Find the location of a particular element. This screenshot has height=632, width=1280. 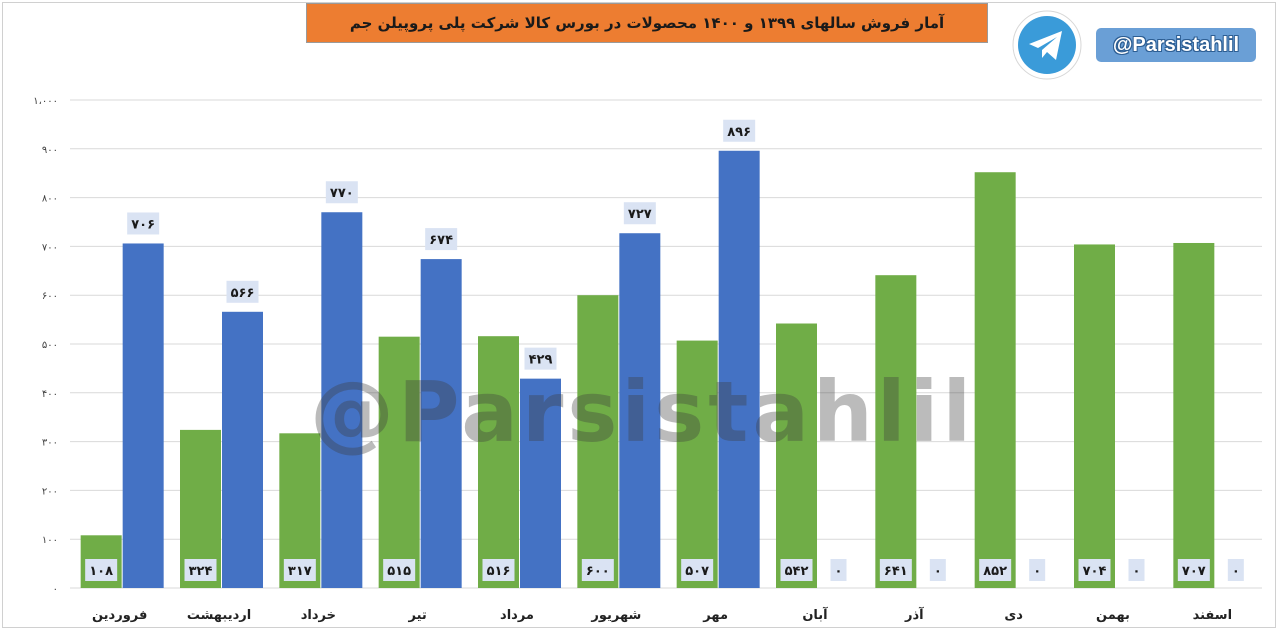

x-category-label: مرداد is located at coordinates (517, 615).